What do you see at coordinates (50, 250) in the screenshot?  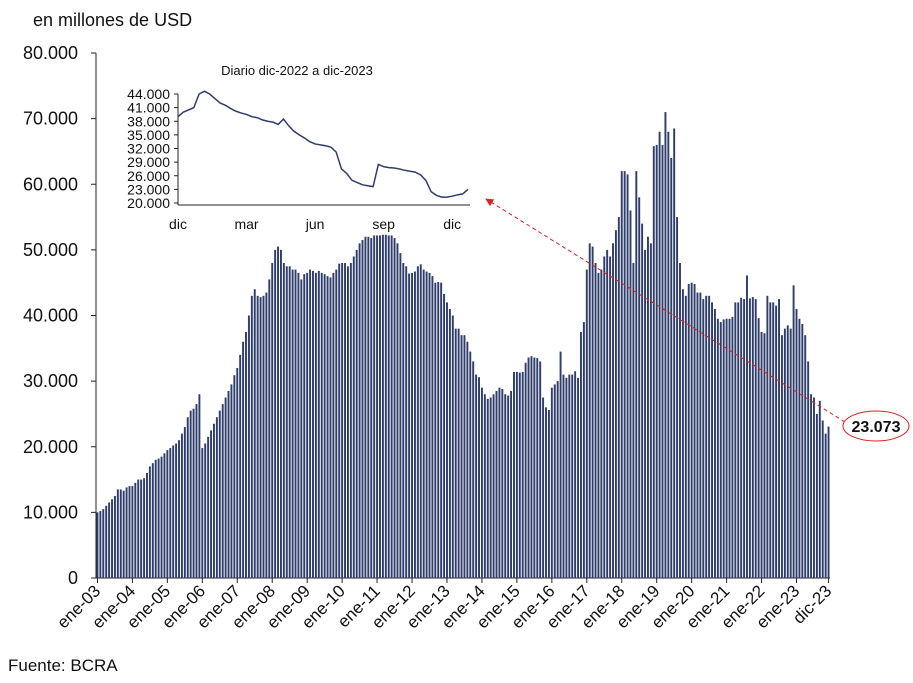 I see `y-tick-label: 50.000` at bounding box center [50, 250].